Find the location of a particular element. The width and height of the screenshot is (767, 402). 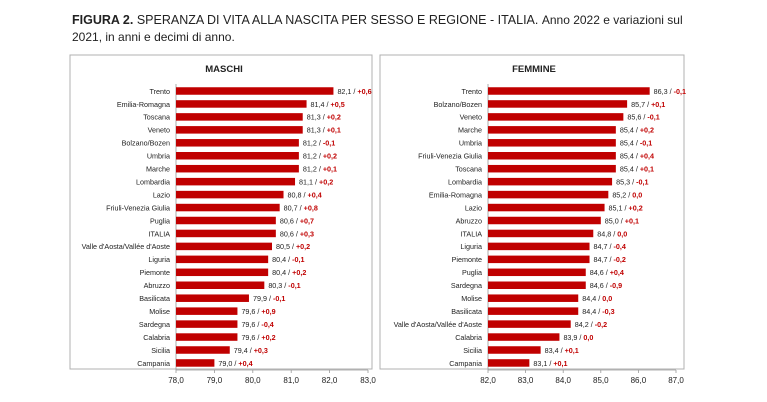

maschi-change-label: +0,3 is located at coordinates (307, 233).